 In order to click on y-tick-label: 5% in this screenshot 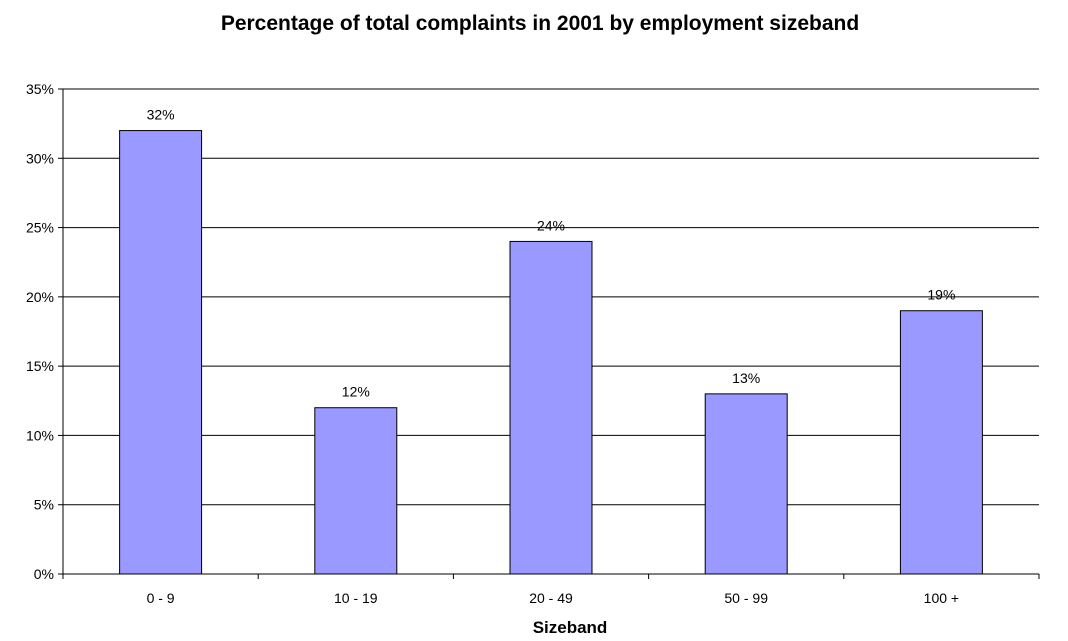, I will do `click(44, 505)`.